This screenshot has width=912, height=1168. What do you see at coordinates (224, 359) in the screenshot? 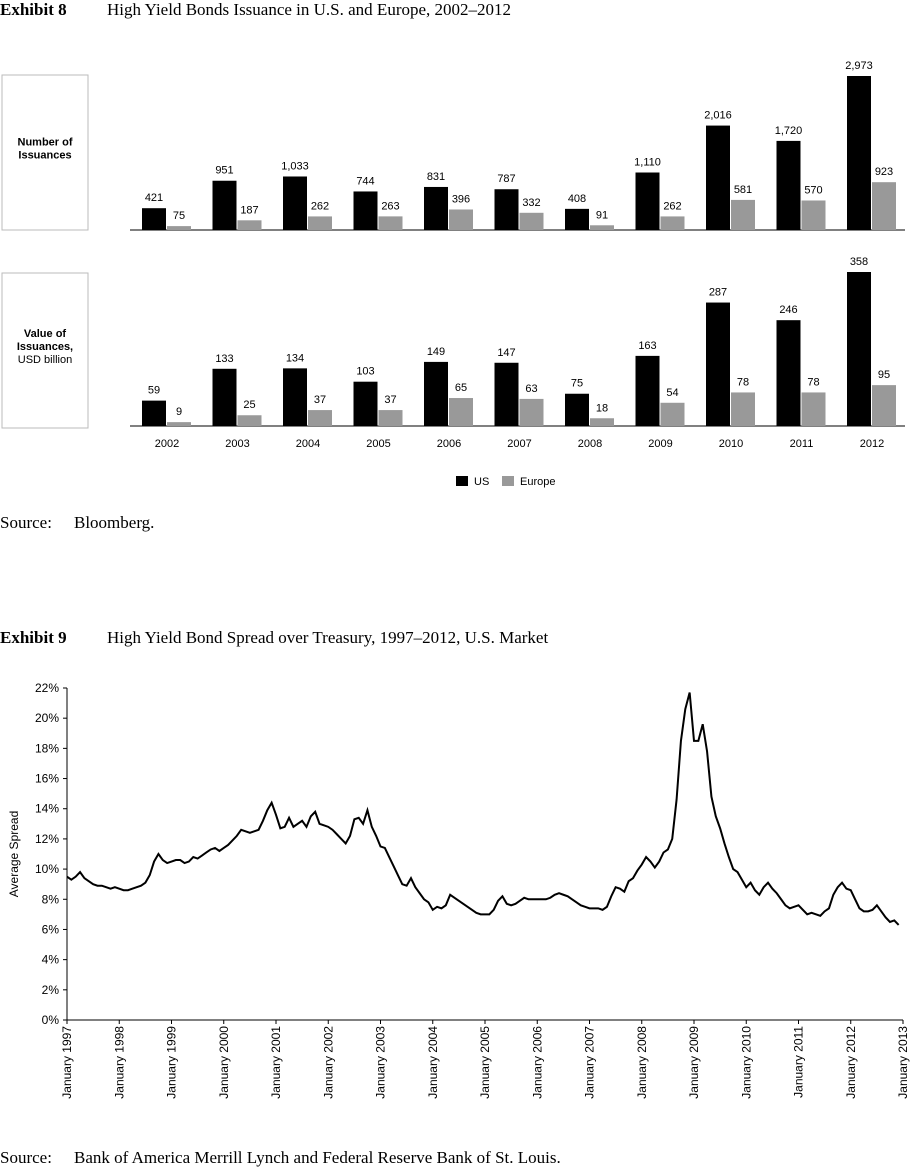
I see `value-label: 133` at bounding box center [224, 359].